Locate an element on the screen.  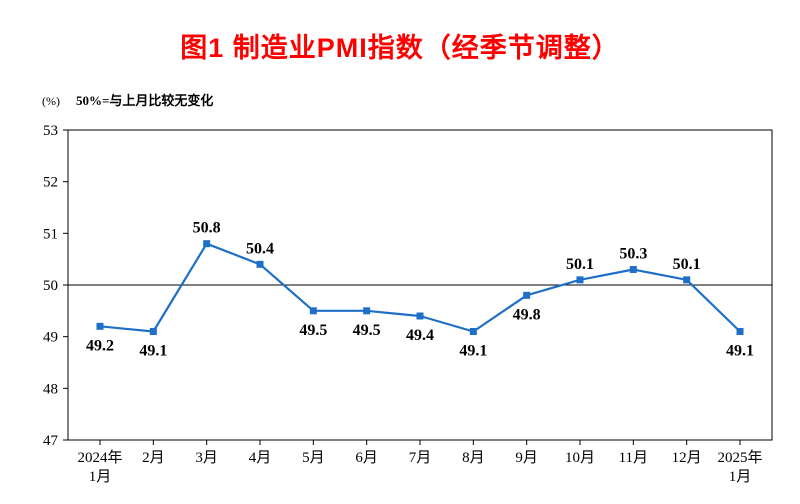
reference-note: 50%=与上月比较无变化 is located at coordinates (145, 100).